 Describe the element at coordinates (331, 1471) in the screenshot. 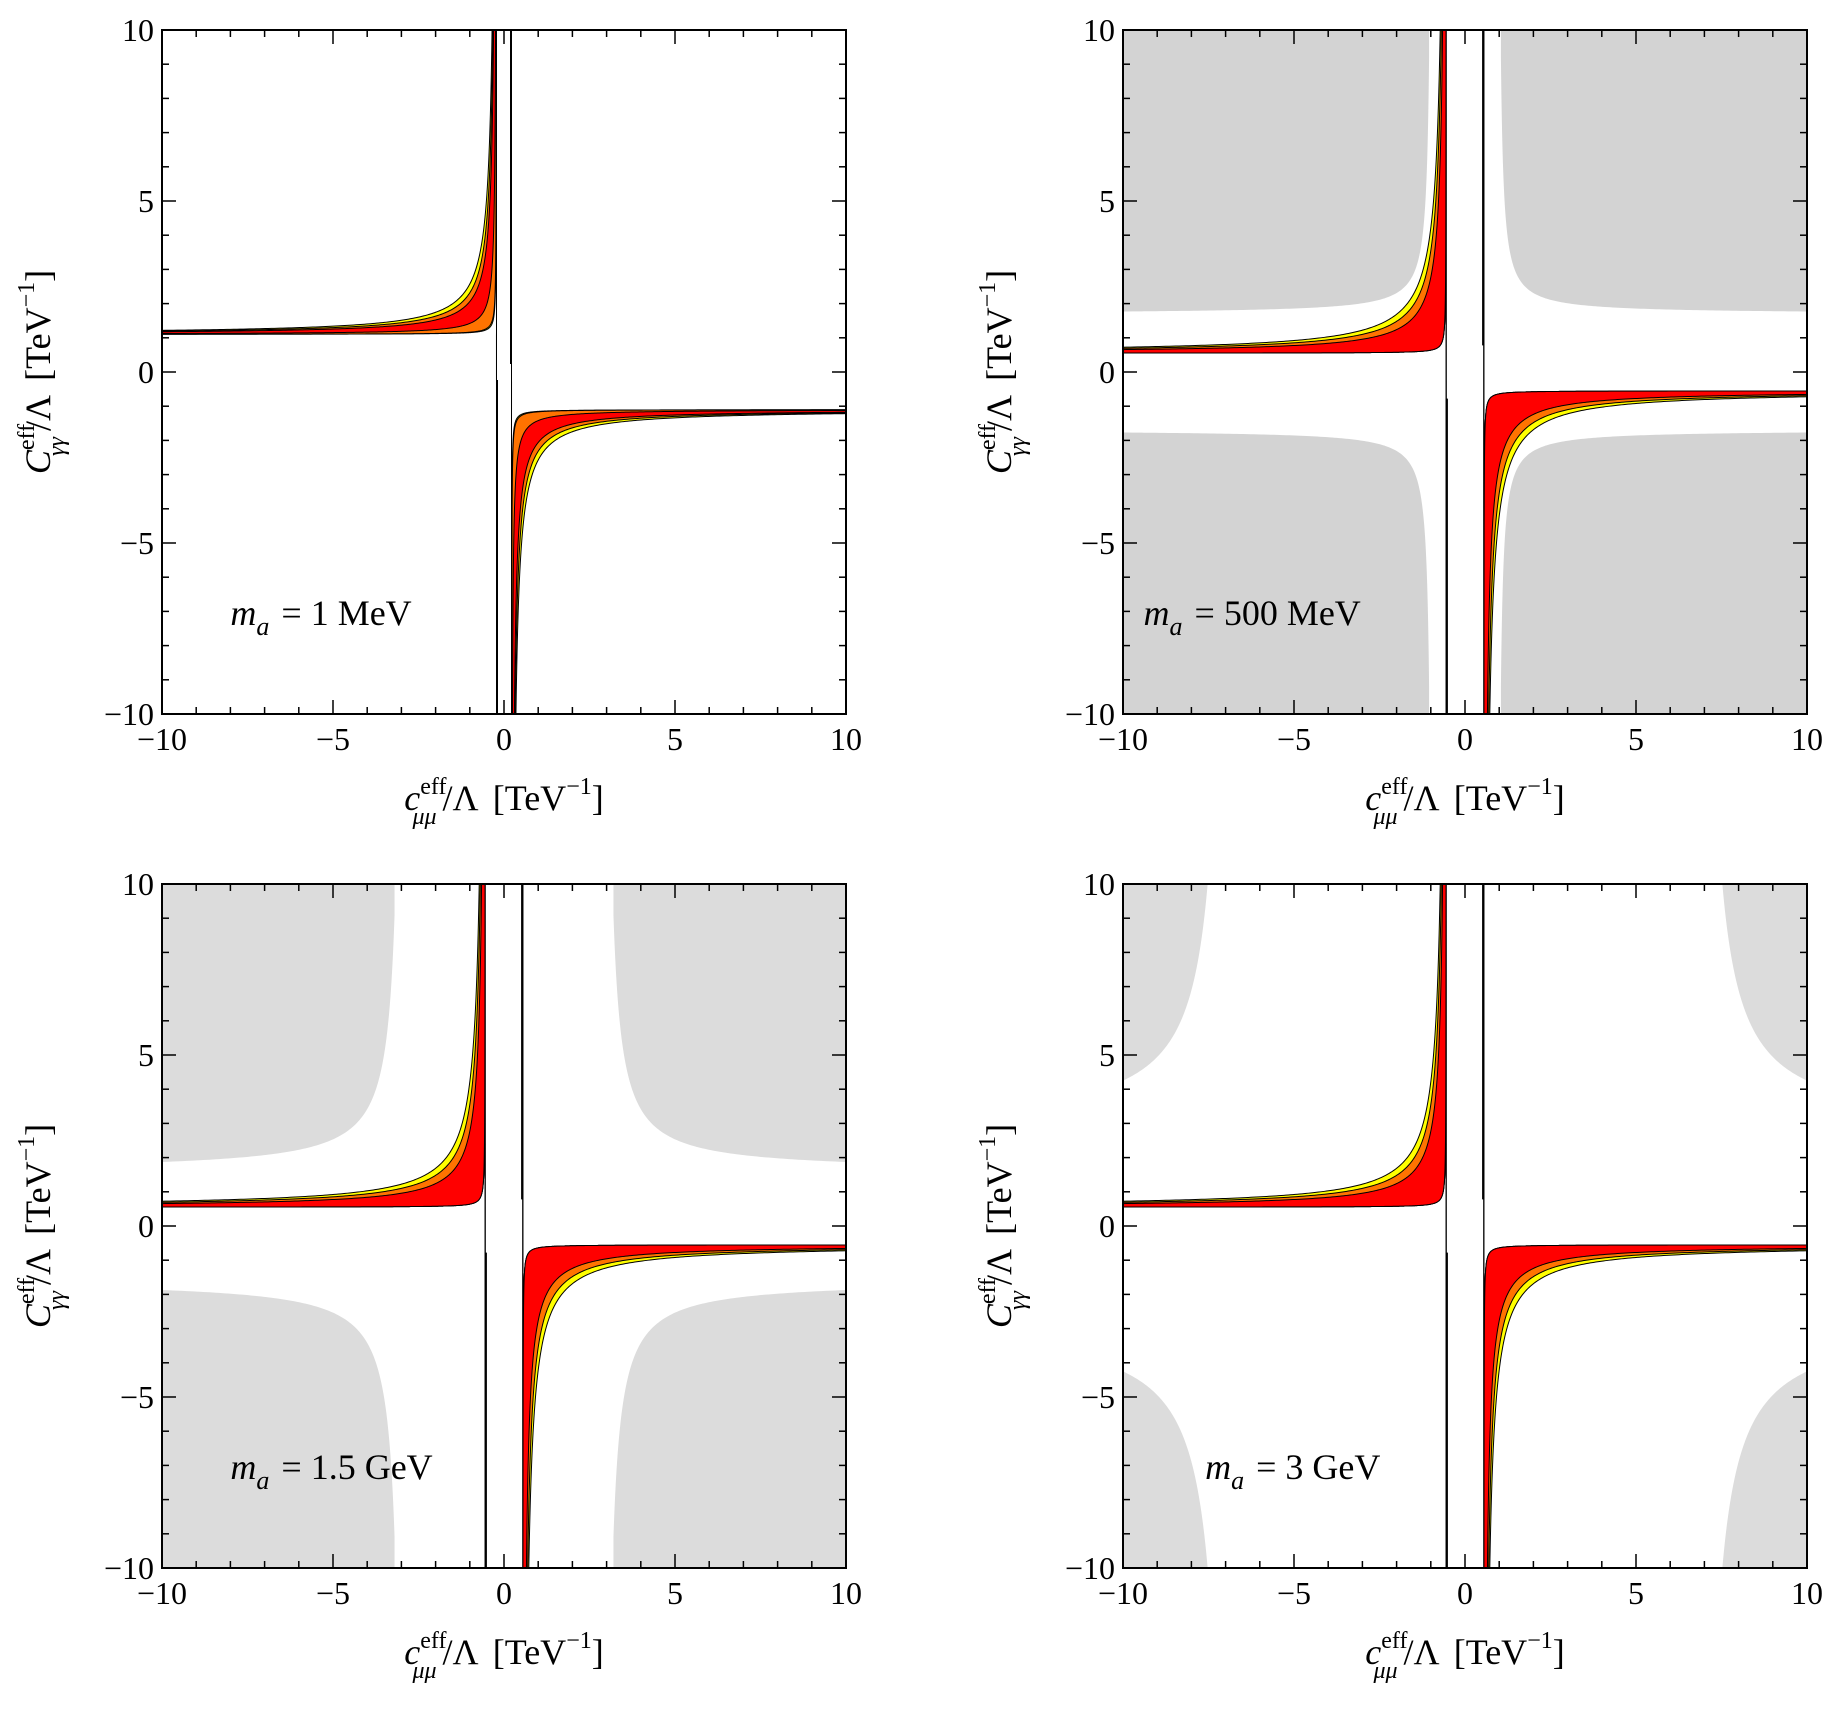

I see `mass-annotation: ma = 1.5 GeV` at that location.